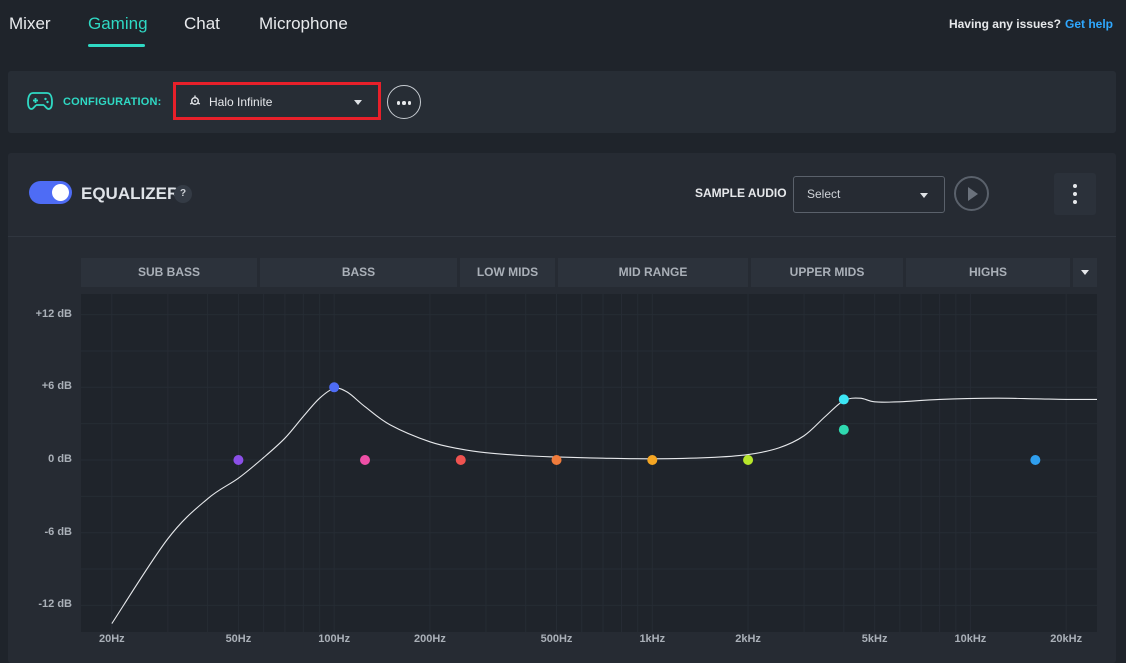 This screenshot has width=1126, height=663. Describe the element at coordinates (430, 639) in the screenshot. I see `x-tick-label: 200Hz` at that location.